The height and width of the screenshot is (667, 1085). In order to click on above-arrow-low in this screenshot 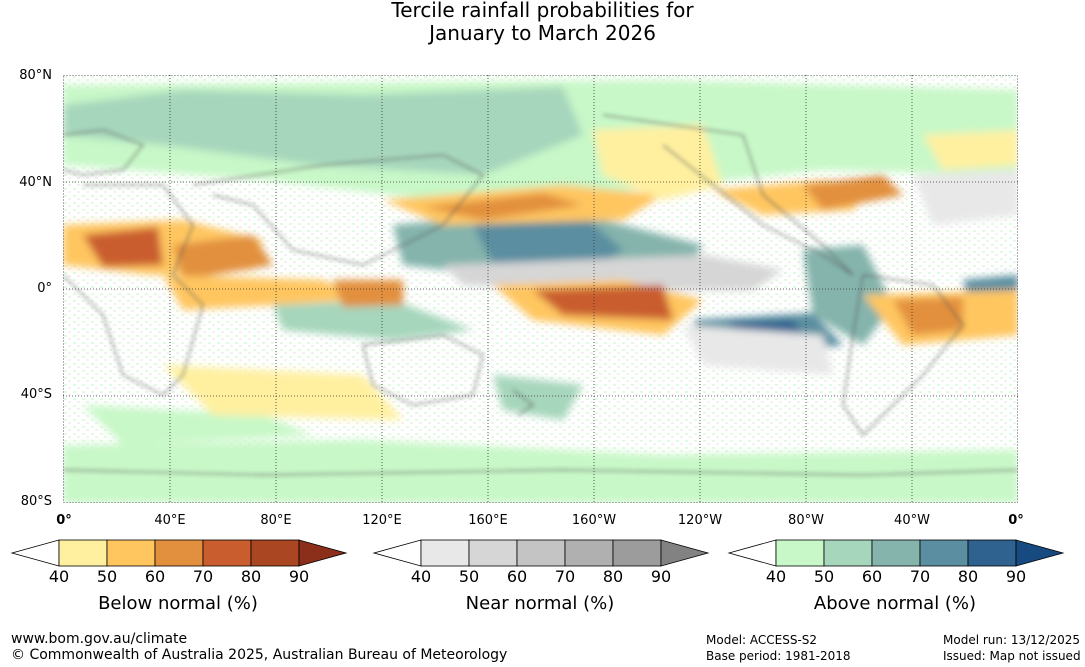, I will do `click(752, 553)`.